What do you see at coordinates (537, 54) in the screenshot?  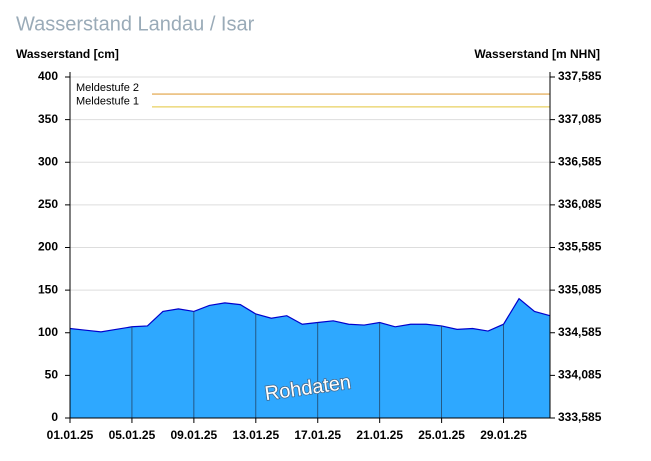 I see `y2-axis-label: Wasserstand [m NHN]` at bounding box center [537, 54].